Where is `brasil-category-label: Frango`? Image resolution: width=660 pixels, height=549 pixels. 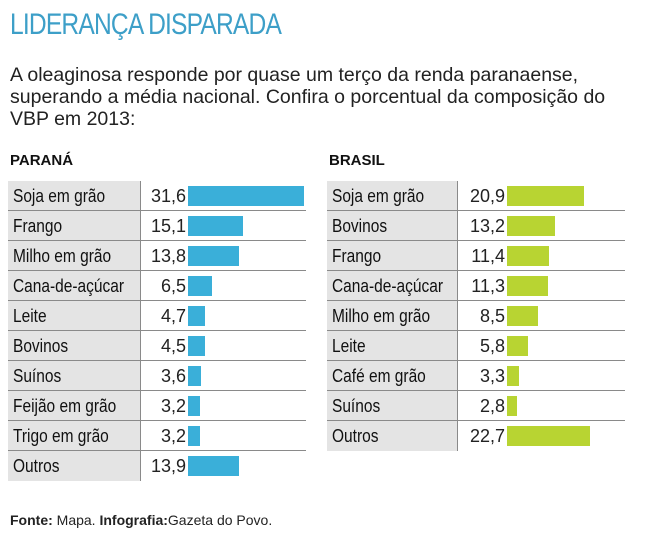
brasil-category-label: Frango is located at coordinates (392, 255).